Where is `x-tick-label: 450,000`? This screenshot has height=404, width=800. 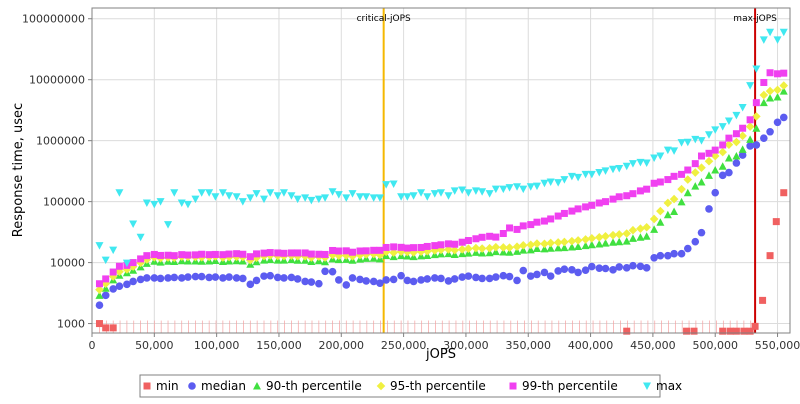 x-tick-label: 450,000 is located at coordinates (653, 345).